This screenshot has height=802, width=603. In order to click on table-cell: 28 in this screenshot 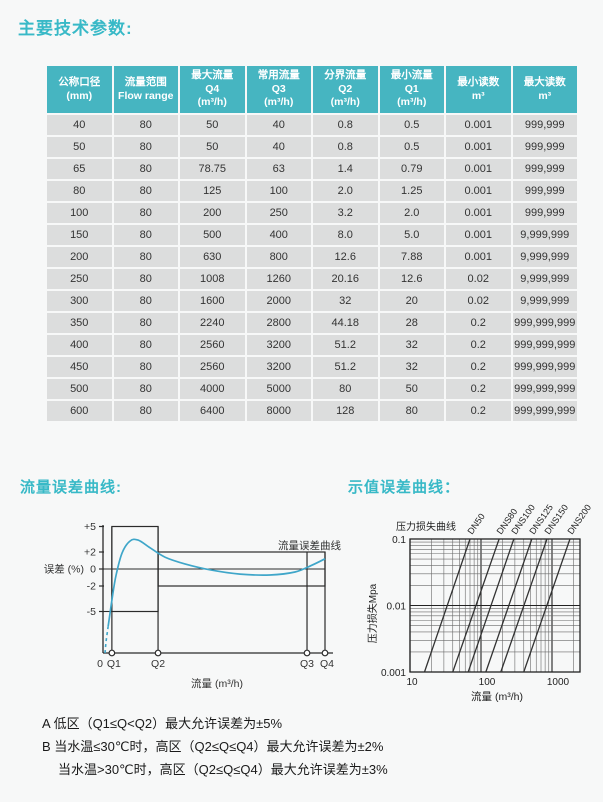, I will do `click(411, 323)`.